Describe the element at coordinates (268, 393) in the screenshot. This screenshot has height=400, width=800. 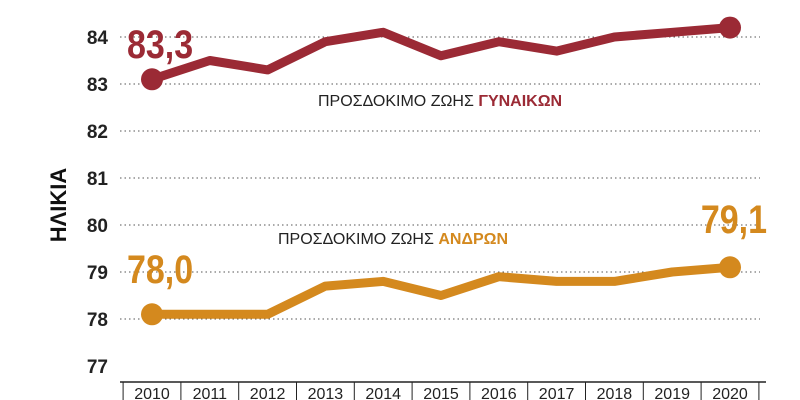
I see `x-tick-label-2012: 2012` at that location.